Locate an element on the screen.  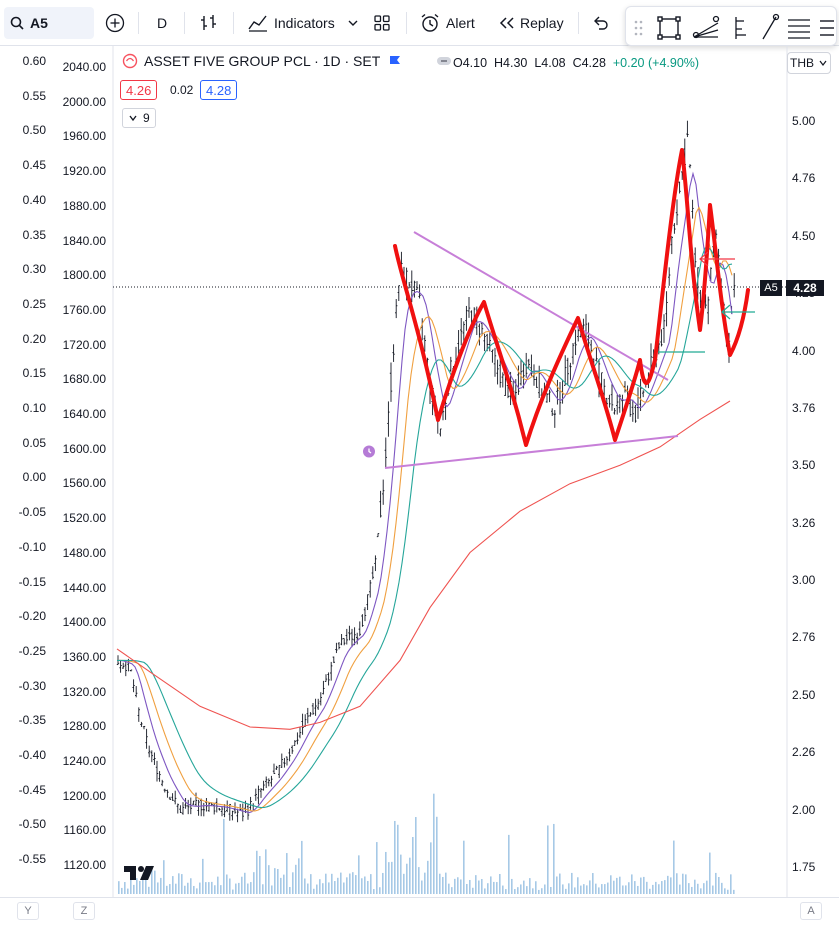
oscillator-axis-tick-label: 0.10 is located at coordinates (34, 408).